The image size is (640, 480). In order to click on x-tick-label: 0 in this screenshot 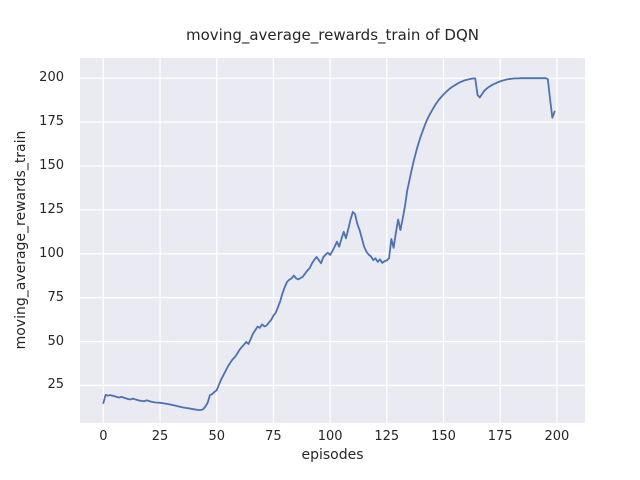, I will do `click(103, 436)`.